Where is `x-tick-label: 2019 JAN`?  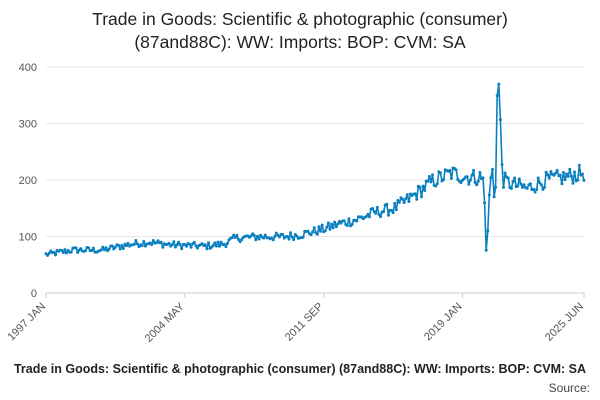
x-tick-label: 2019 JAN is located at coordinates (443, 322).